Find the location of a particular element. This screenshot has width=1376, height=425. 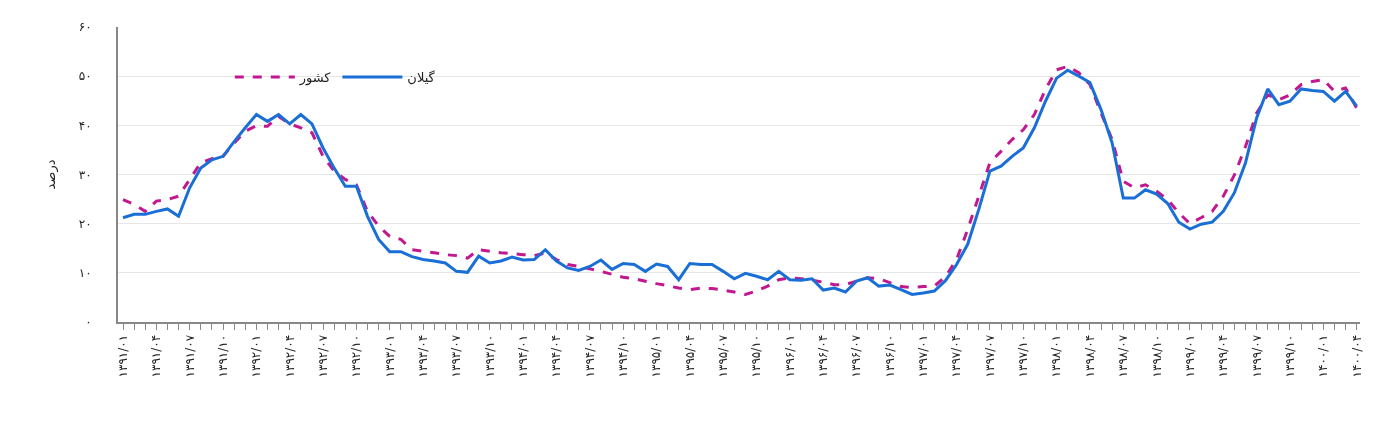

y-tick-label: ۳۰ is located at coordinates (85, 174).